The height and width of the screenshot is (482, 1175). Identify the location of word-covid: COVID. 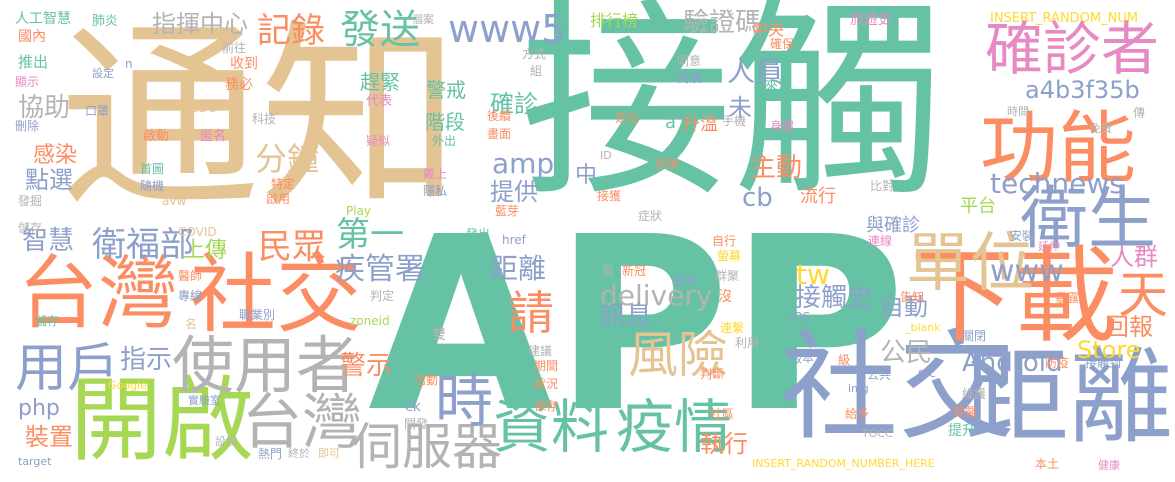
(197, 232).